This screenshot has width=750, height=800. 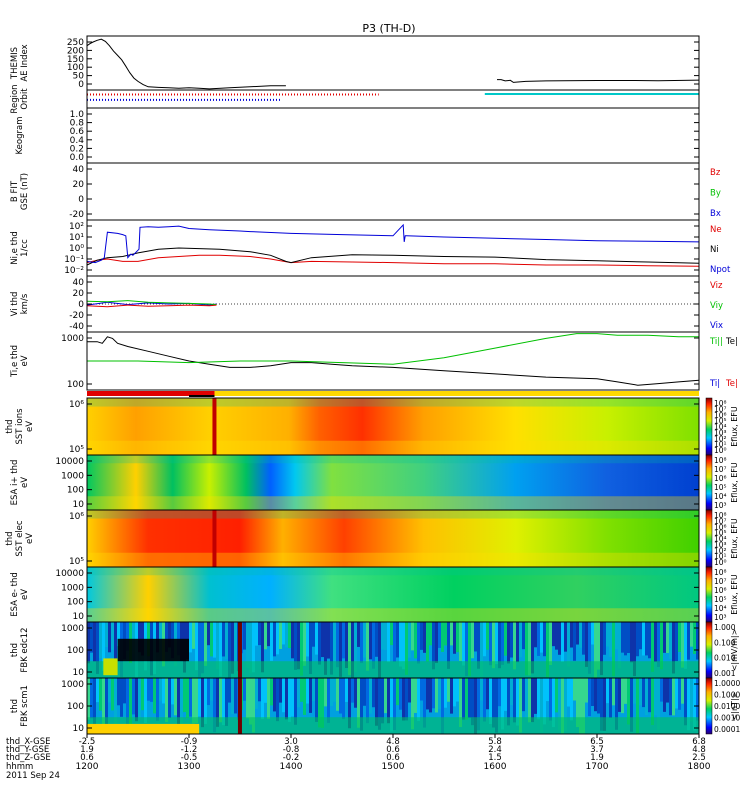 What do you see at coordinates (15, 191) in the screenshot?
I see `panel-ylabel: B FIT` at bounding box center [15, 191].